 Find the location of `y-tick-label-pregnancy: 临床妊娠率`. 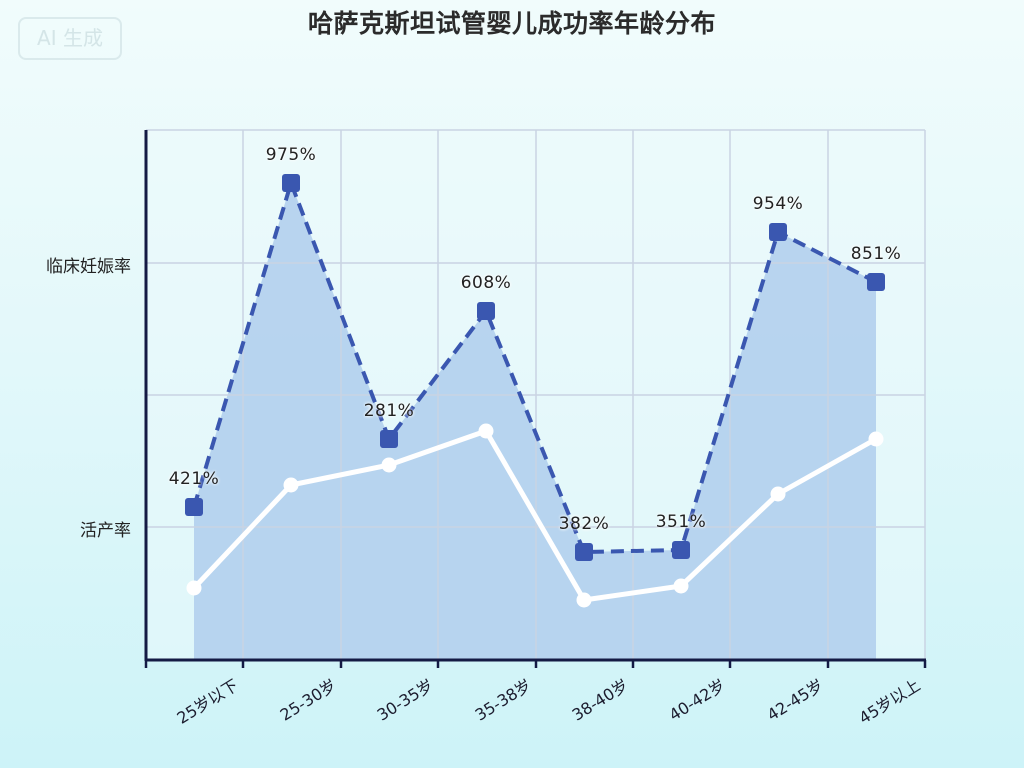

y-tick-label-pregnancy: 临床妊娠率 is located at coordinates (88, 267).